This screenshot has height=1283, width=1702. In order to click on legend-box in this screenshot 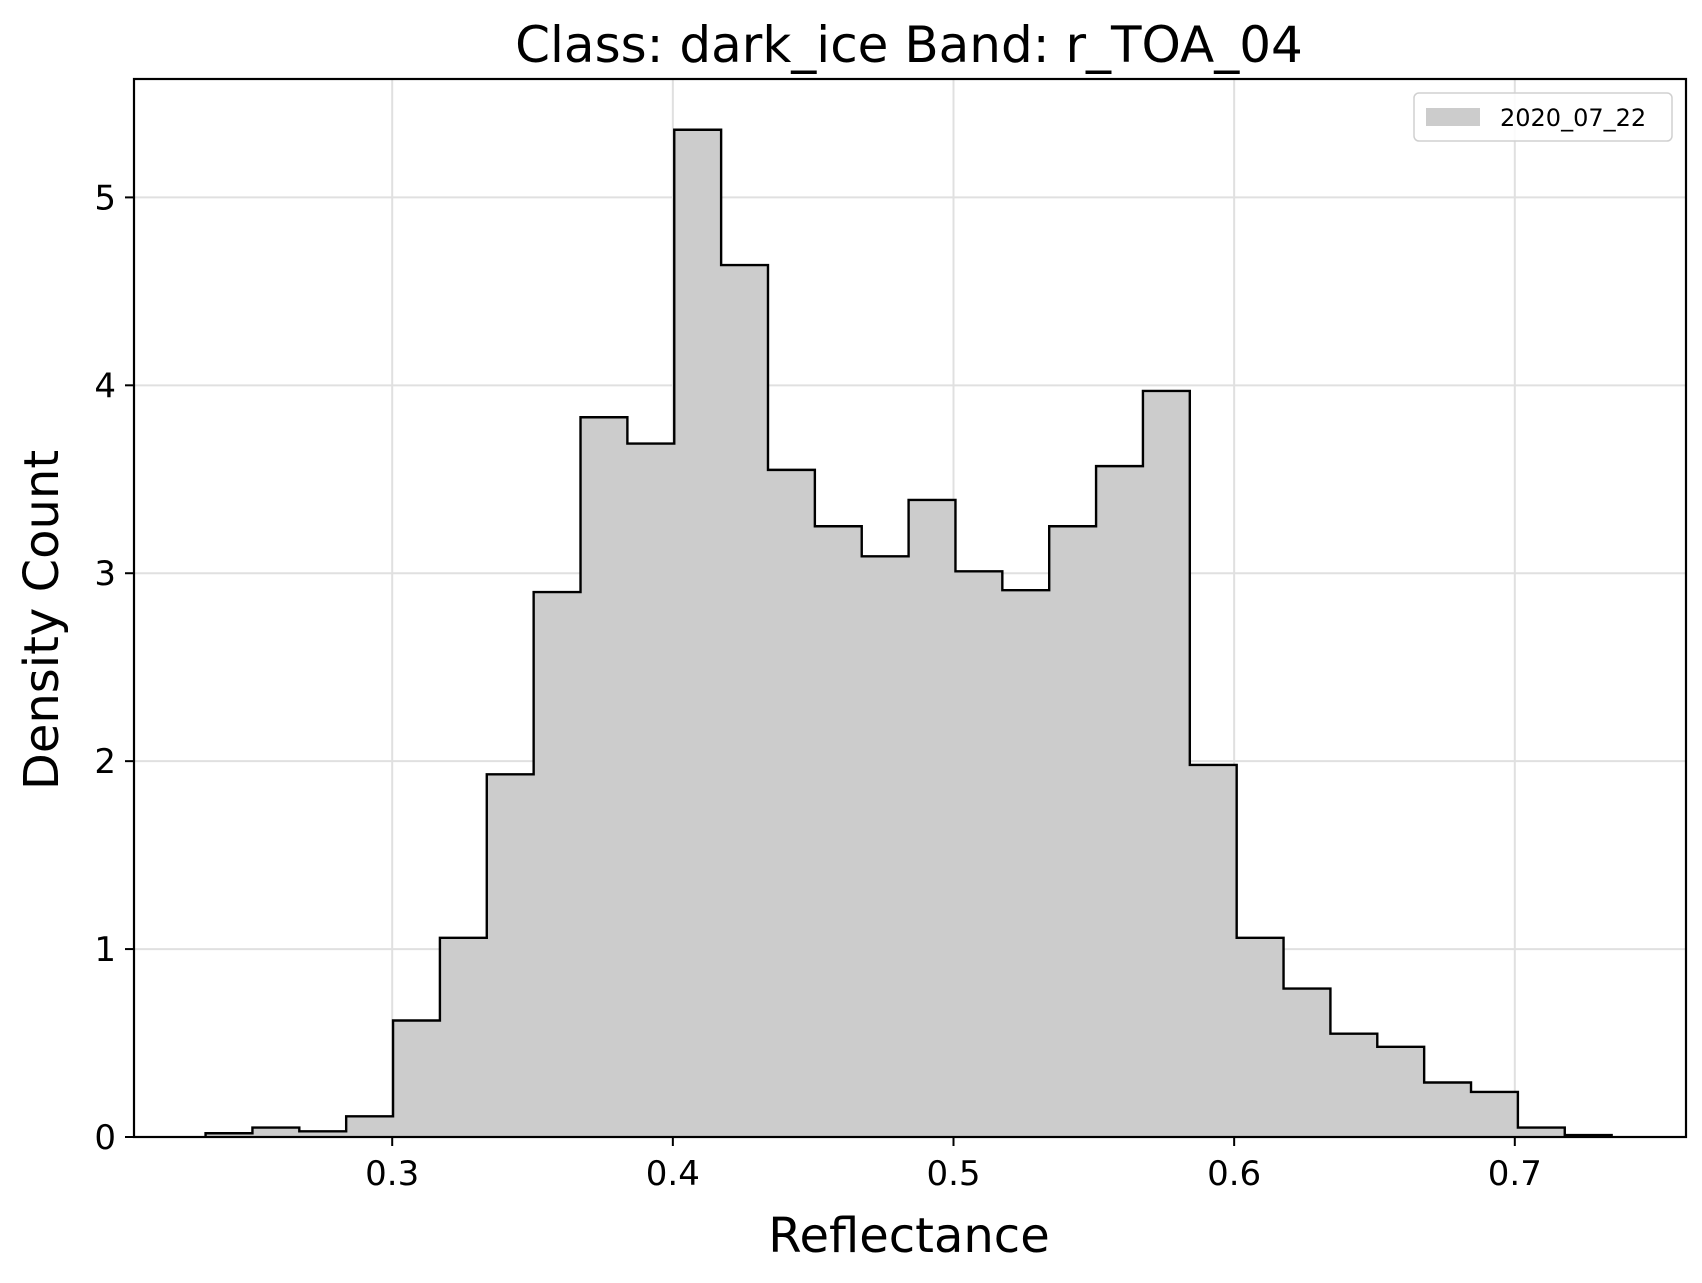, I will do `click(1543, 117)`.